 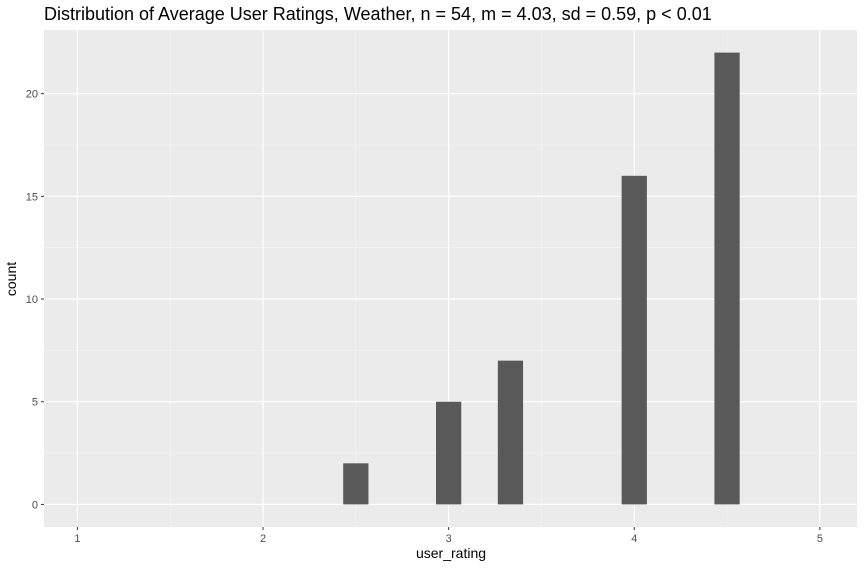 I want to click on y-tick-label: 5, so click(x=35, y=403).